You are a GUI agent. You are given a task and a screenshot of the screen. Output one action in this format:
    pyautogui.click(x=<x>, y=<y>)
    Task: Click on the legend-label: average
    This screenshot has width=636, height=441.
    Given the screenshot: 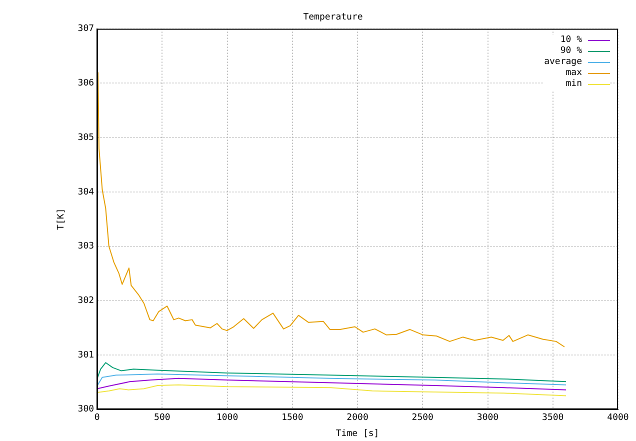 What is the action you would take?
    pyautogui.click(x=563, y=62)
    